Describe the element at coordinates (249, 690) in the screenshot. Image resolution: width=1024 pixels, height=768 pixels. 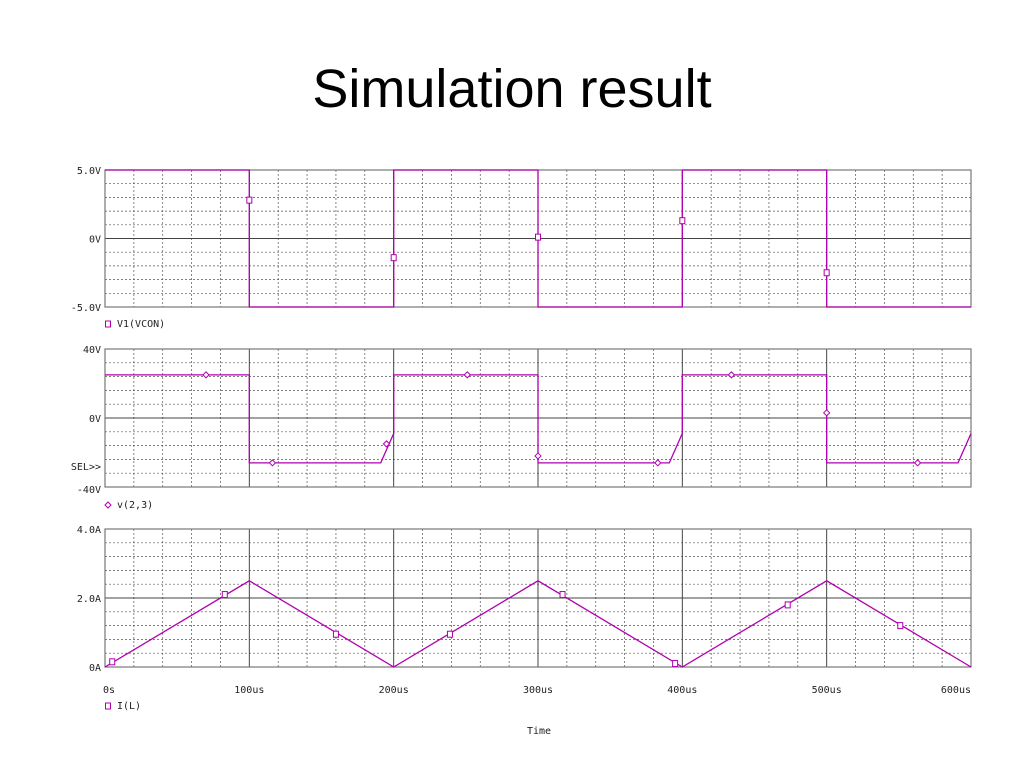
I see `x-tick-label: 100us` at that location.